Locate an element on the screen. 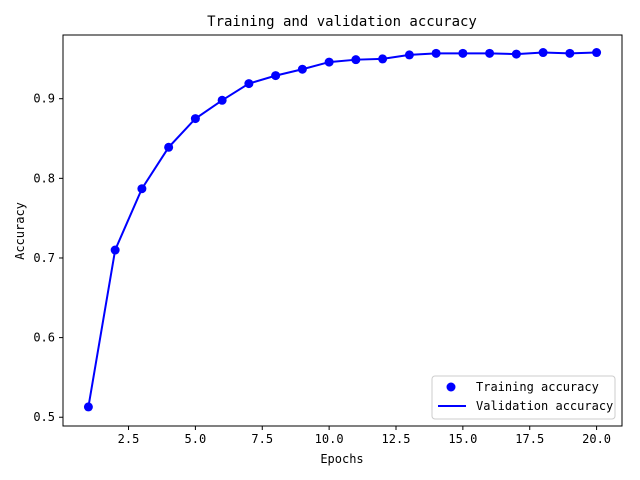 The height and width of the screenshot is (480, 640). y-tick-label: 0.8 is located at coordinates (44, 178).